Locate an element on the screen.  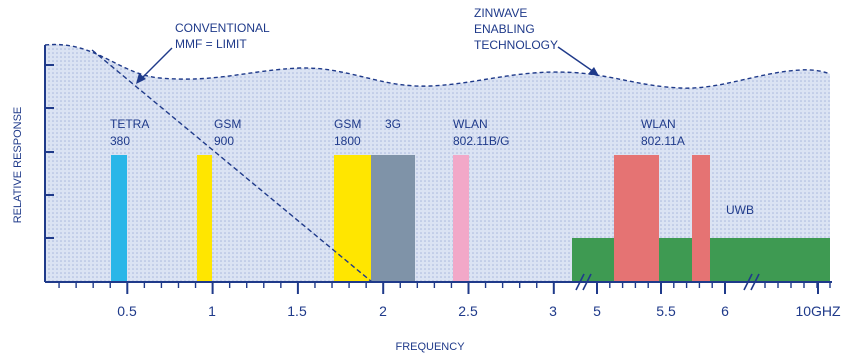
band-label-gsm-1800: GSM is located at coordinates (347, 124).